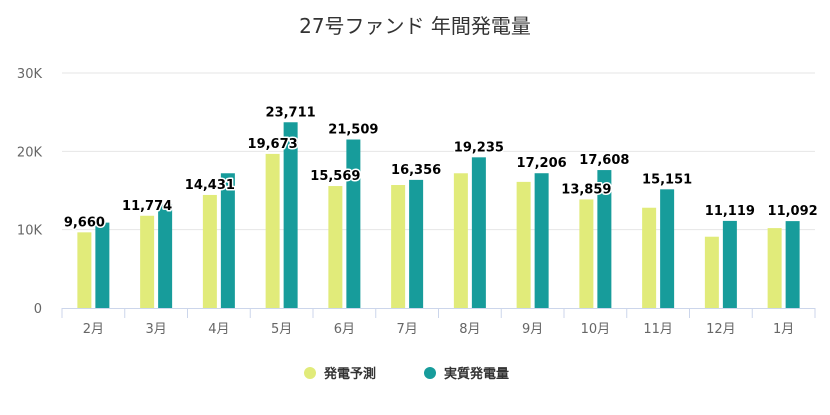  What do you see at coordinates (415, 26) in the screenshot?
I see `chart-title: 27号ファンド 年間発電量` at bounding box center [415, 26].